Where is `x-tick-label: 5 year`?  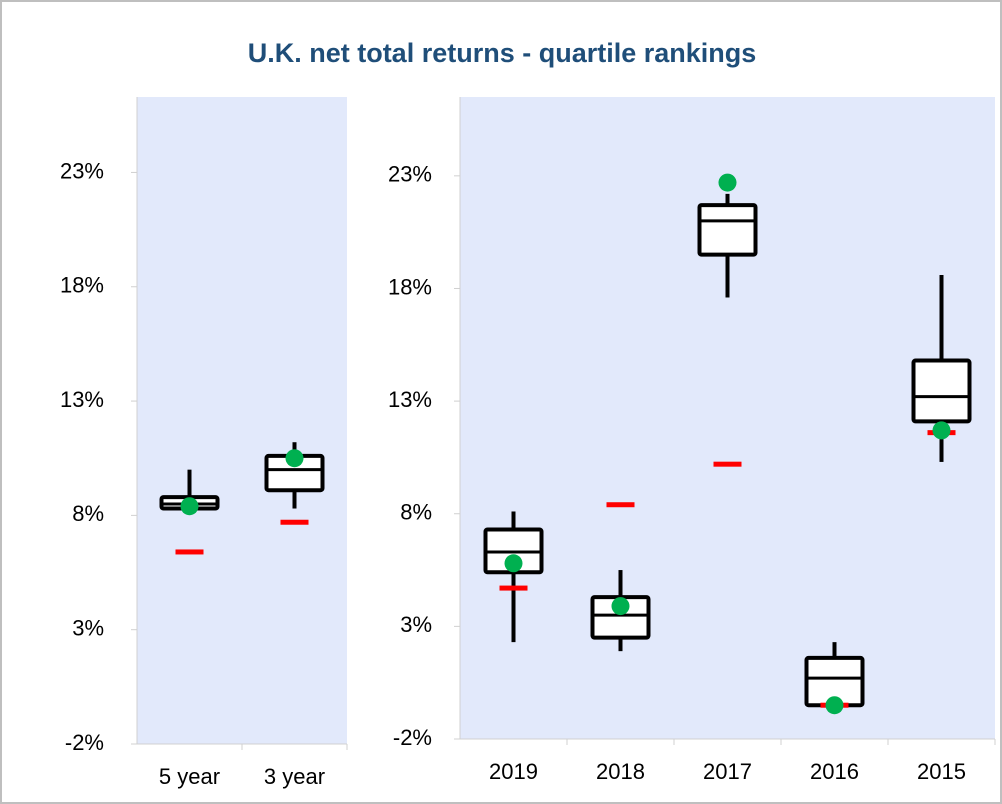
x-tick-label: 5 year is located at coordinates (189, 776).